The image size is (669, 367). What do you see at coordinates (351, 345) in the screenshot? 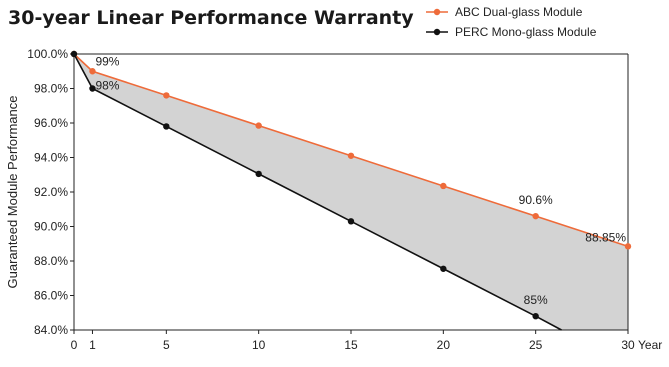
I see `x-tick-label: 15` at bounding box center [351, 345].